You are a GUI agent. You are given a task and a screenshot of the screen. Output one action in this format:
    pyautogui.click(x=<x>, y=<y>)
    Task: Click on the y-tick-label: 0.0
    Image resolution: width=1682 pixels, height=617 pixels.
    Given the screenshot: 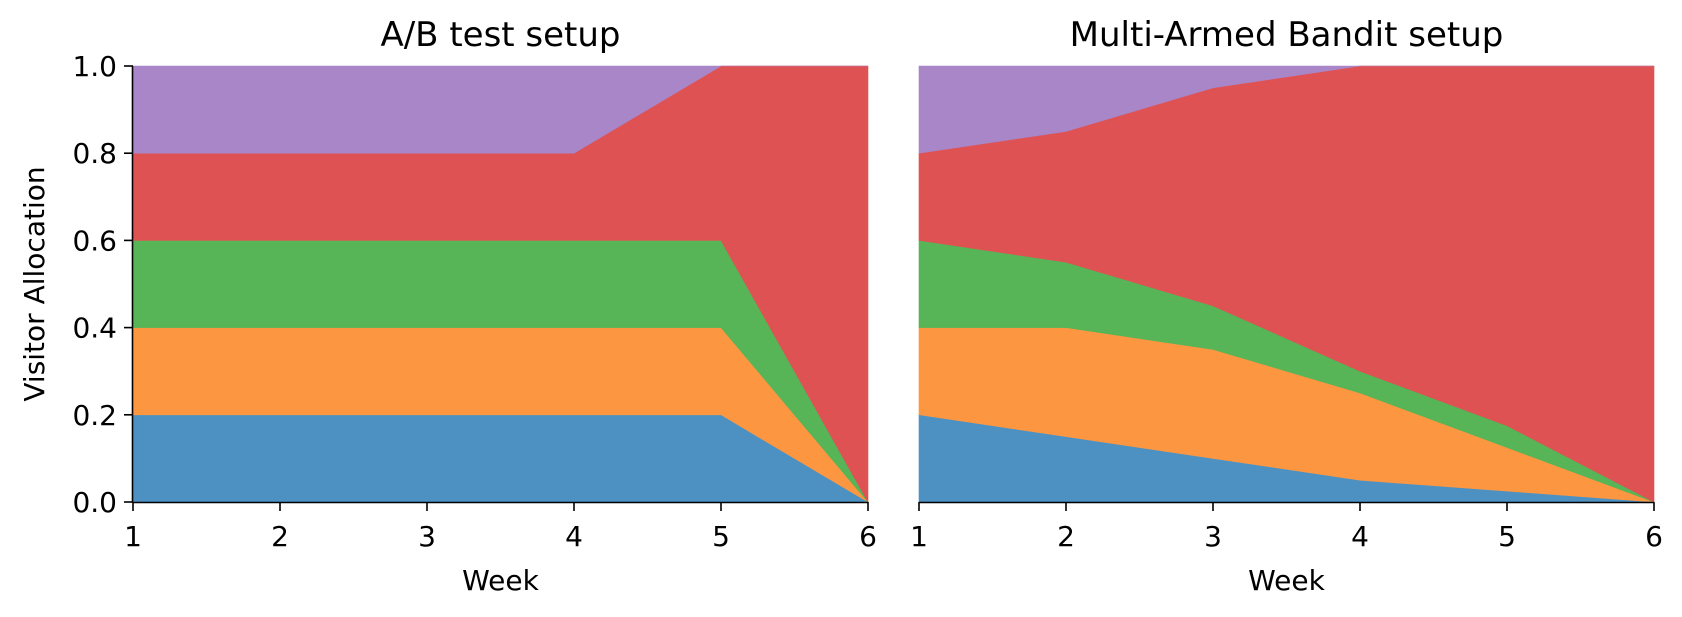 What is the action you would take?
    pyautogui.click(x=94, y=502)
    